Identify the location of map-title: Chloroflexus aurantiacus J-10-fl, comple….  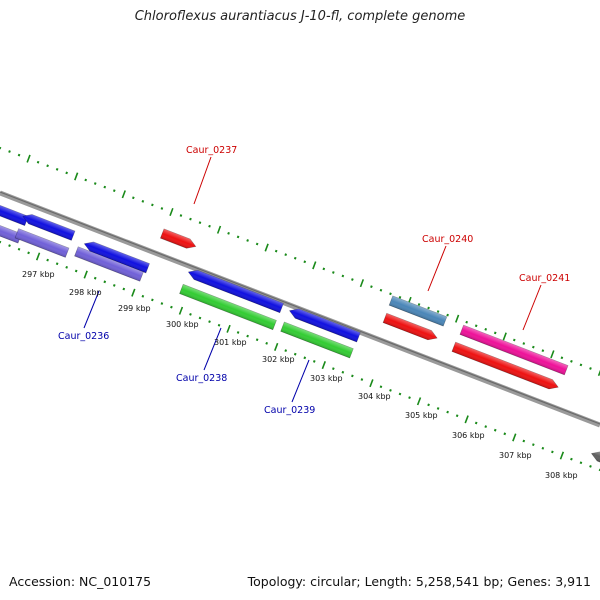
(300, 16).